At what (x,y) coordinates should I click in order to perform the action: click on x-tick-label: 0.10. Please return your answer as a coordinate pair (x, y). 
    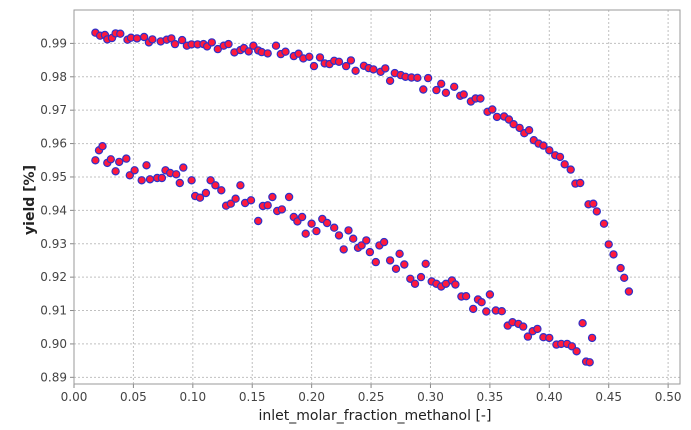
    Looking at the image, I should click on (192, 397).